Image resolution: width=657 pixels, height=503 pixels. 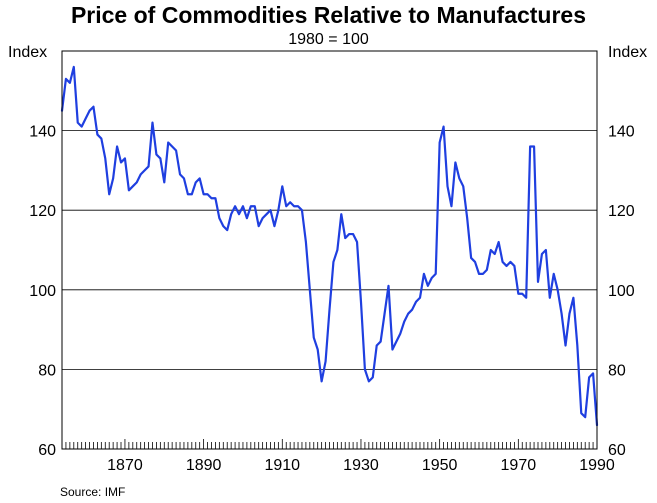 What do you see at coordinates (628, 52) in the screenshot?
I see `y-axis-unit-right: Index` at bounding box center [628, 52].